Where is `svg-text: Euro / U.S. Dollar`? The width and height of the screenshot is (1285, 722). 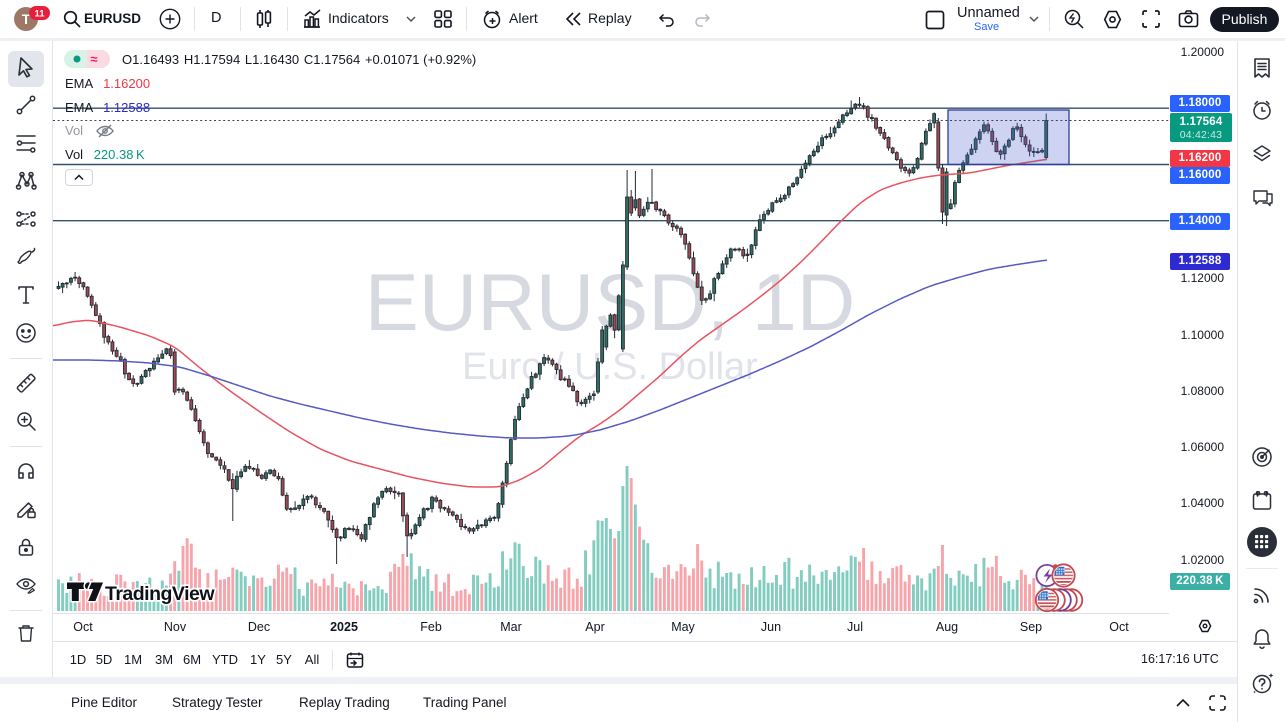
svg-text: Euro / U.S. Dollar is located at coordinates (610, 367).